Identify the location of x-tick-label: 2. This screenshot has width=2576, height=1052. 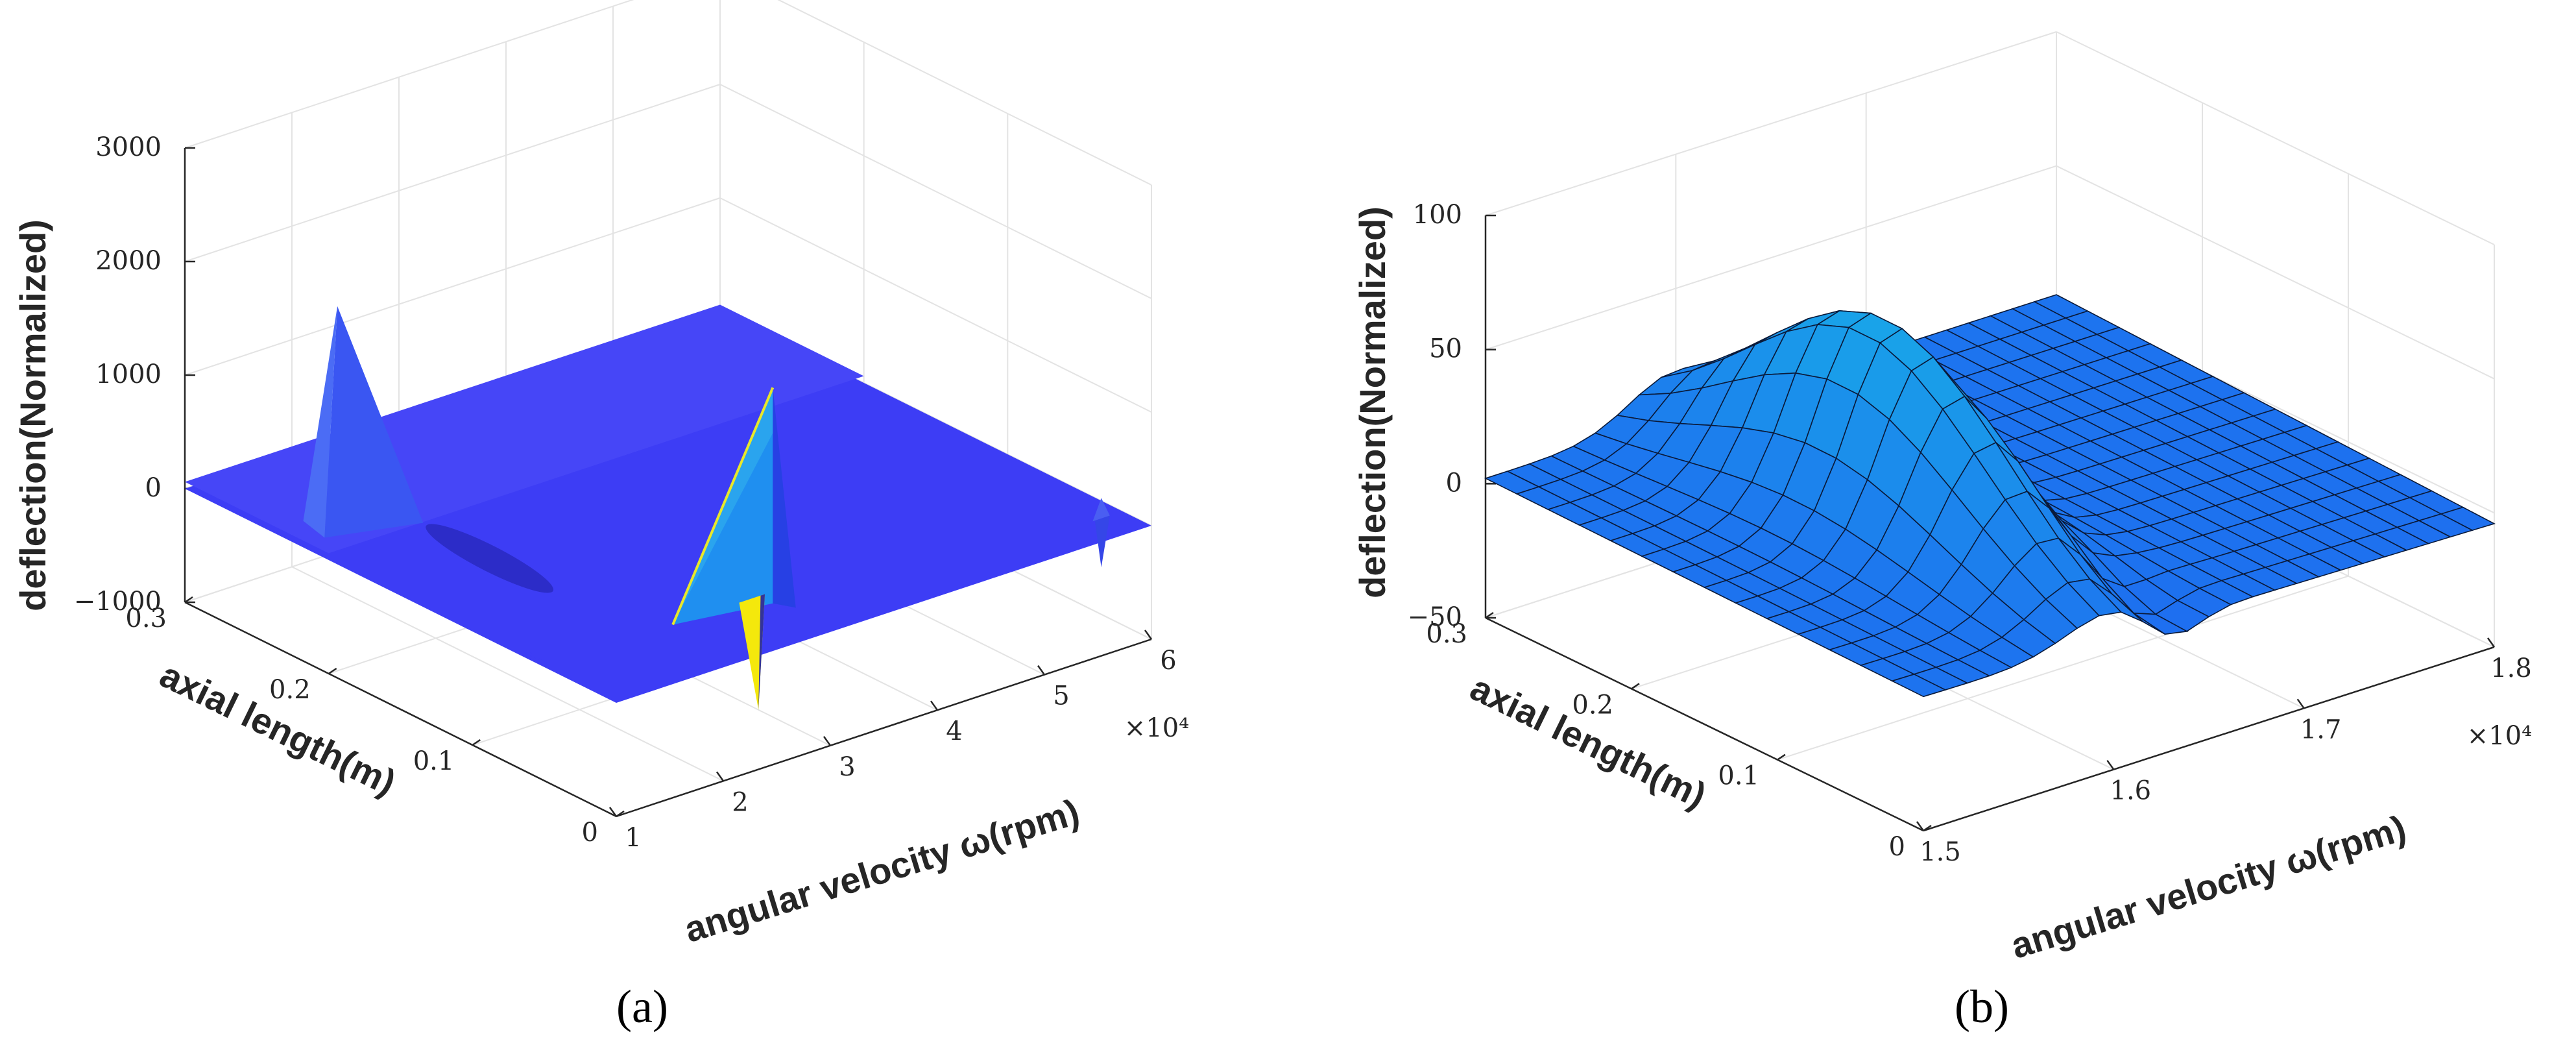
(740, 802).